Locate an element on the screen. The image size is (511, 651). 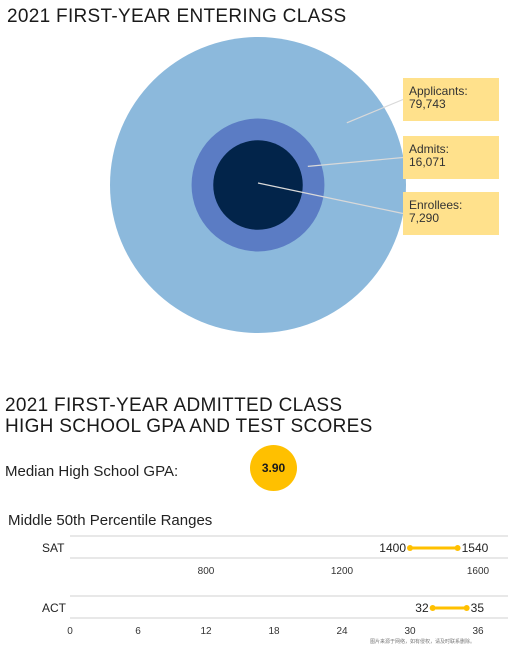
range-low-label-sat: 1400 is located at coordinates (392, 548).